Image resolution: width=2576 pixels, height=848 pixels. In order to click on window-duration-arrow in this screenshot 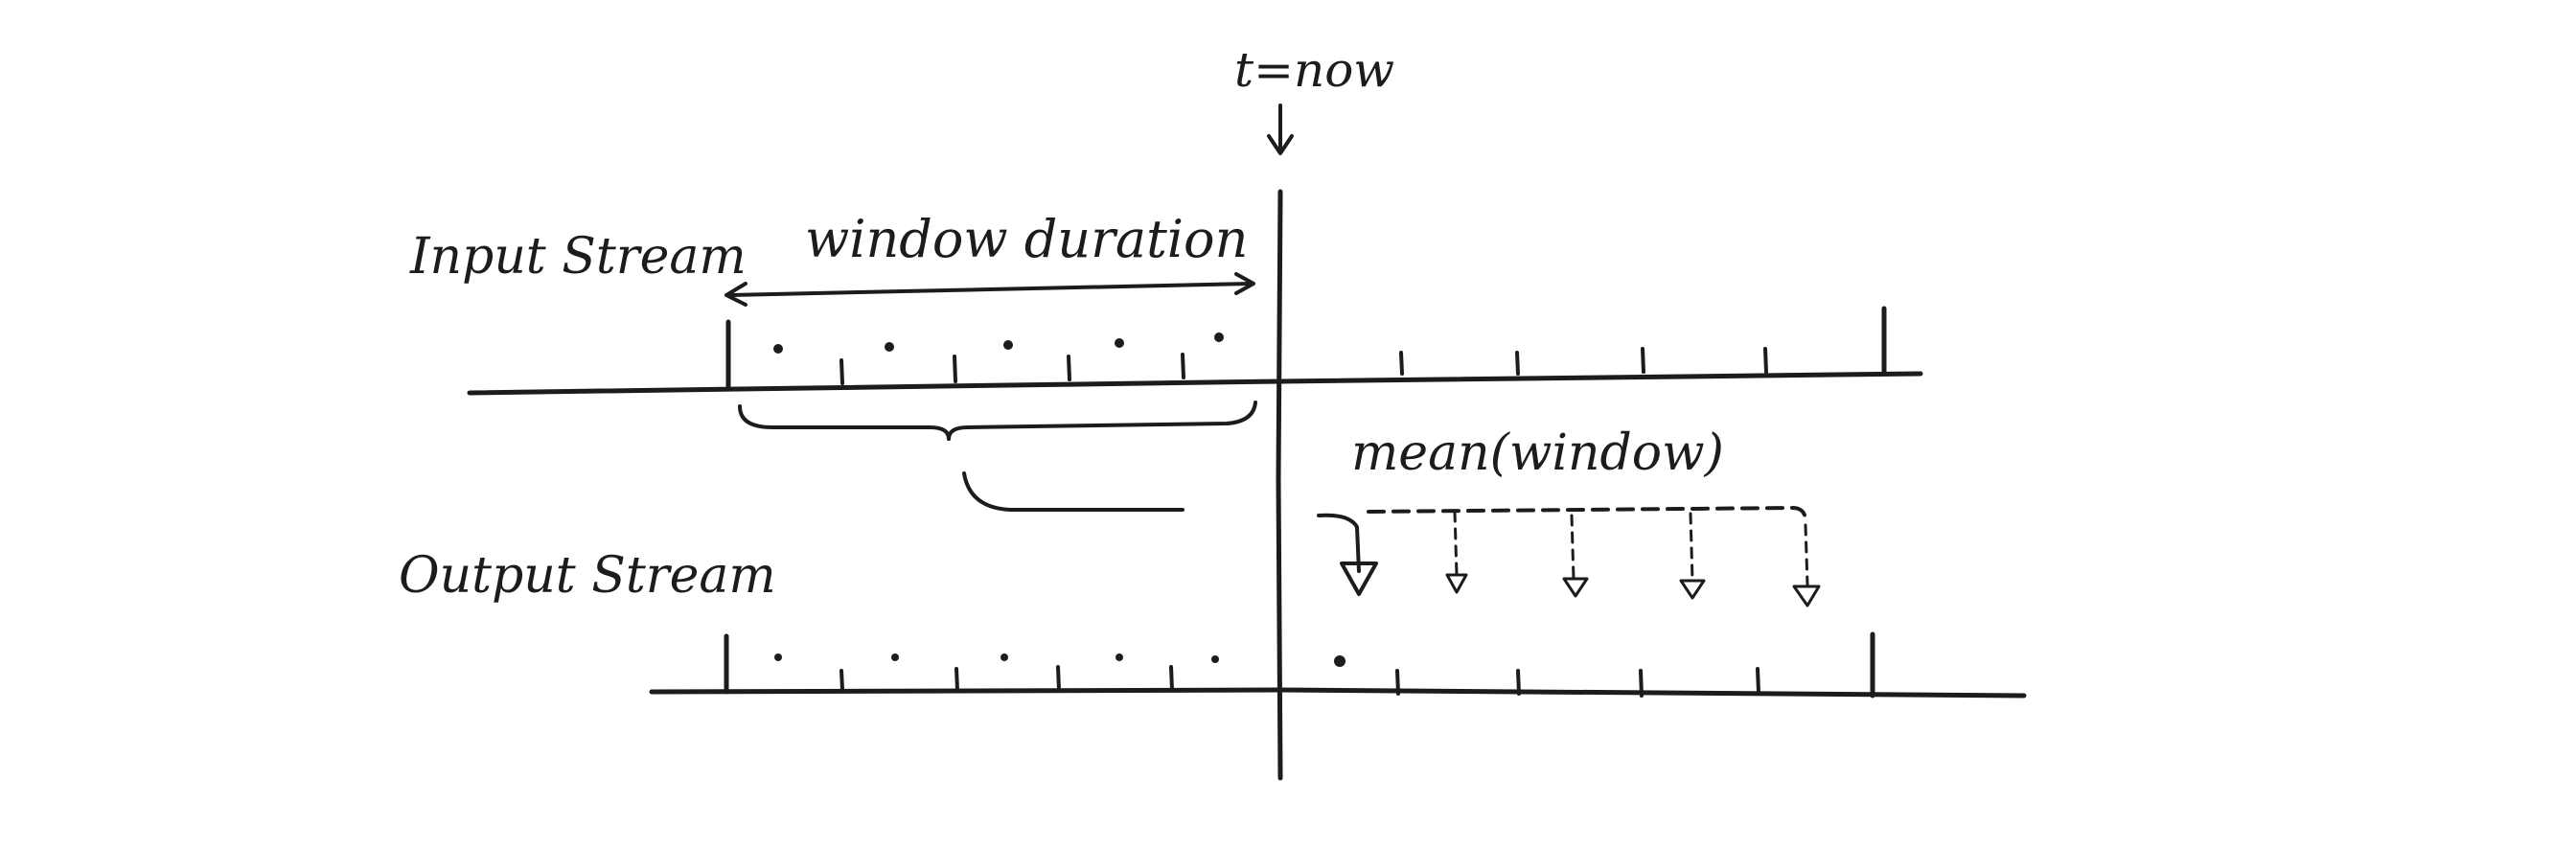, I will do `click(989, 289)`.